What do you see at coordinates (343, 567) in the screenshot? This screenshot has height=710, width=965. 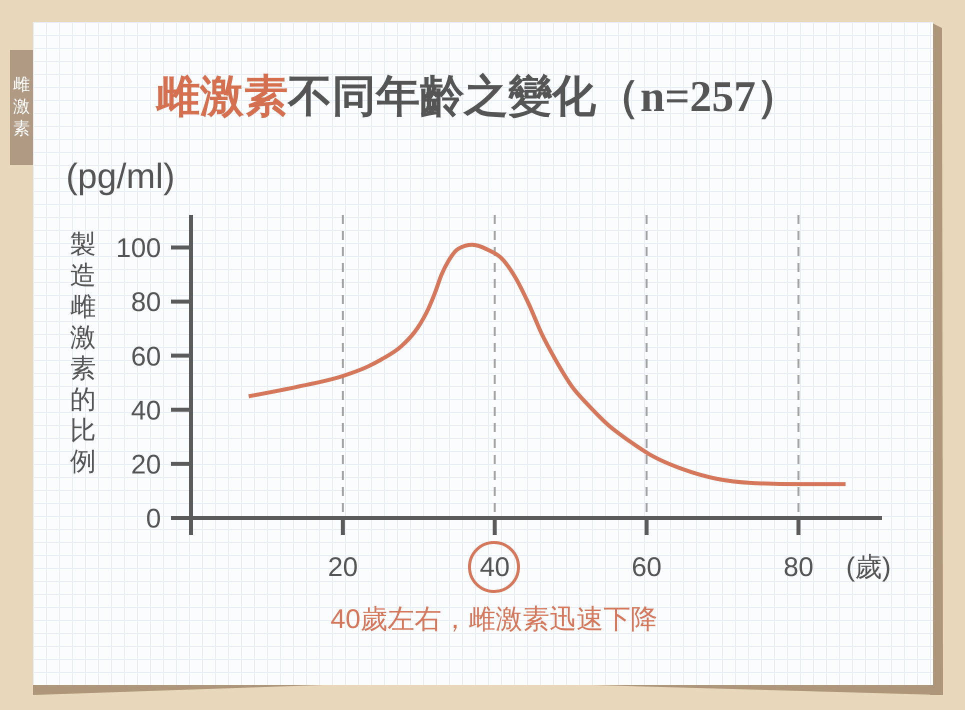 I see `x-tick-label: 20` at bounding box center [343, 567].